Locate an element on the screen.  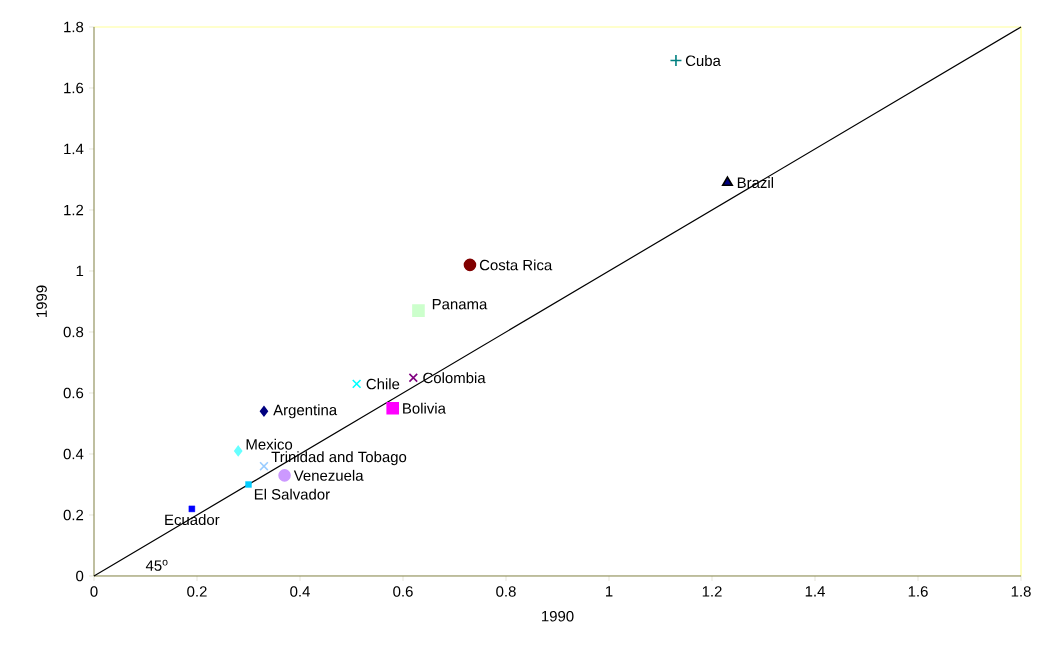
y-tick-label: 0.2 is located at coordinates (73, 515).